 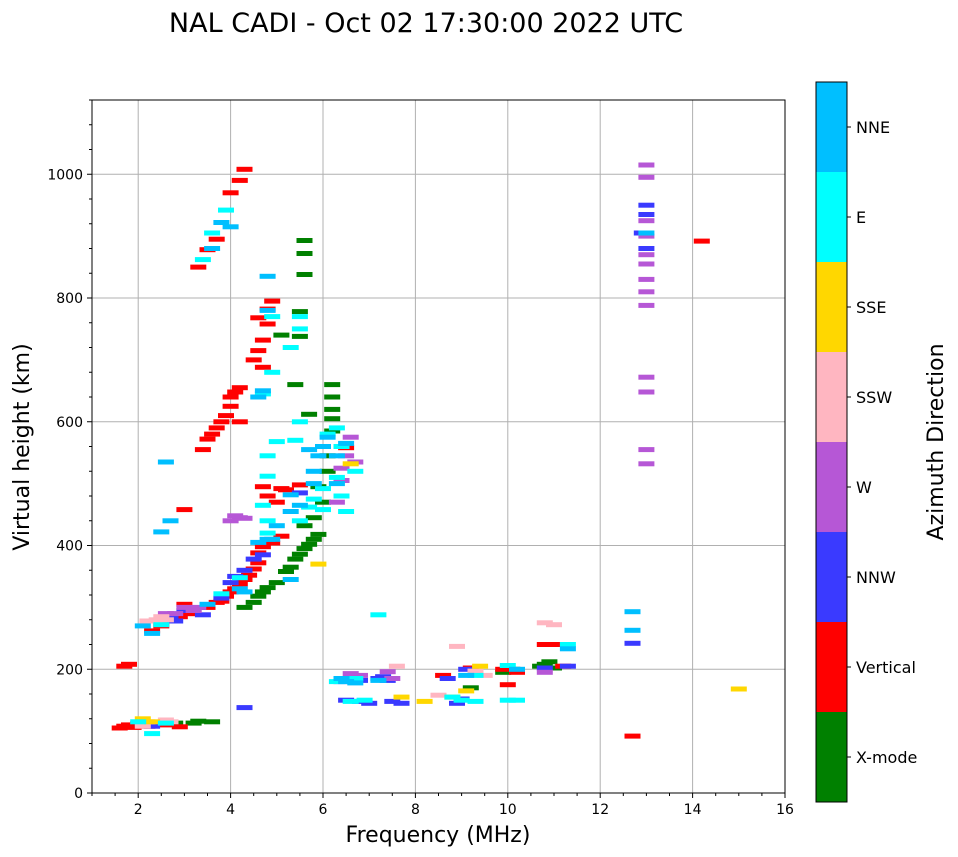 I want to click on colorbar-segment, so click(x=831, y=577).